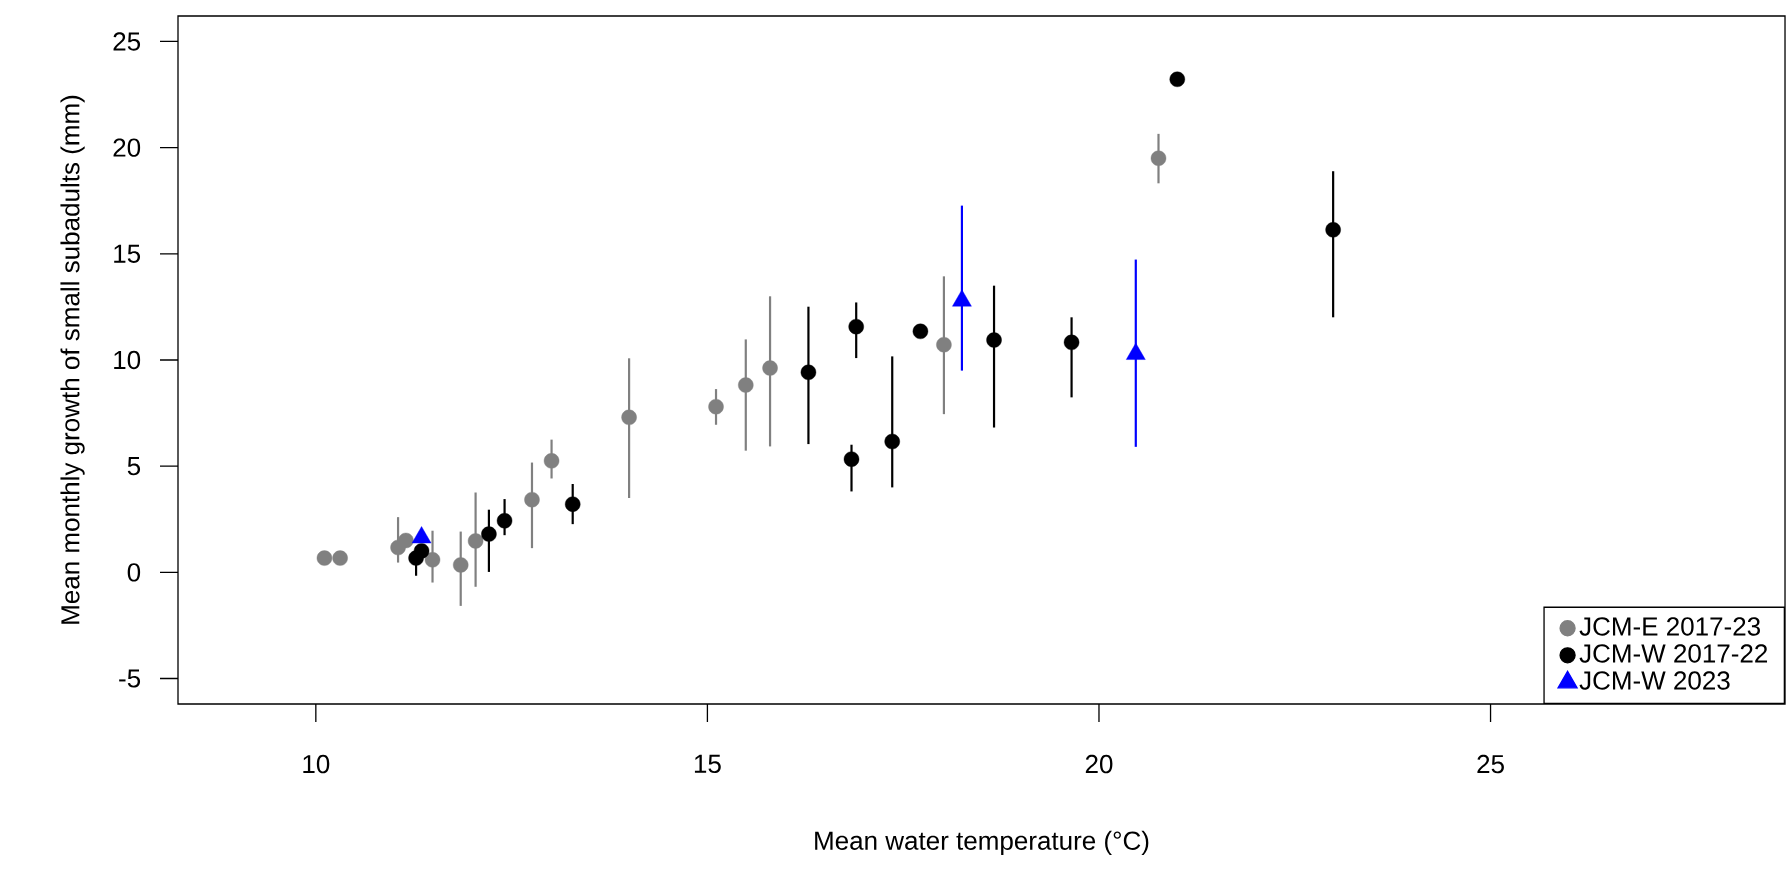  Describe the element at coordinates (127, 41) in the screenshot. I see `y-tick-label: 25` at that location.